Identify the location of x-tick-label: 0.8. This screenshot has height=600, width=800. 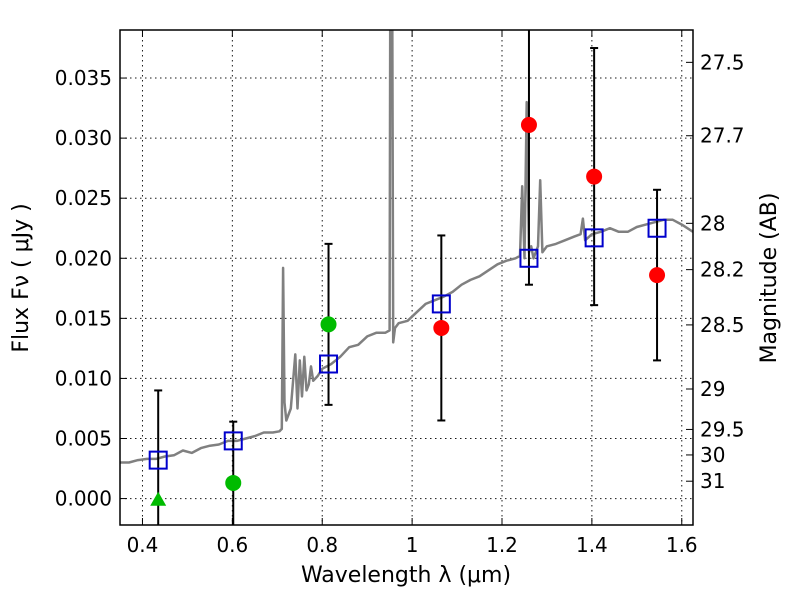
(322, 545).